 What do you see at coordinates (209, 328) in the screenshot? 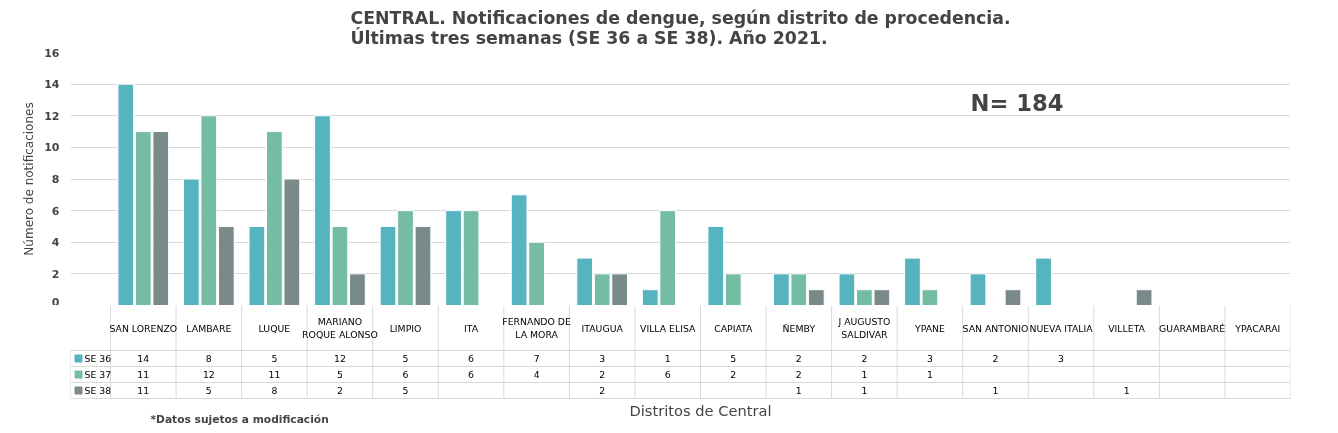
I see `x-tick-label: LAMBARE` at bounding box center [209, 328].